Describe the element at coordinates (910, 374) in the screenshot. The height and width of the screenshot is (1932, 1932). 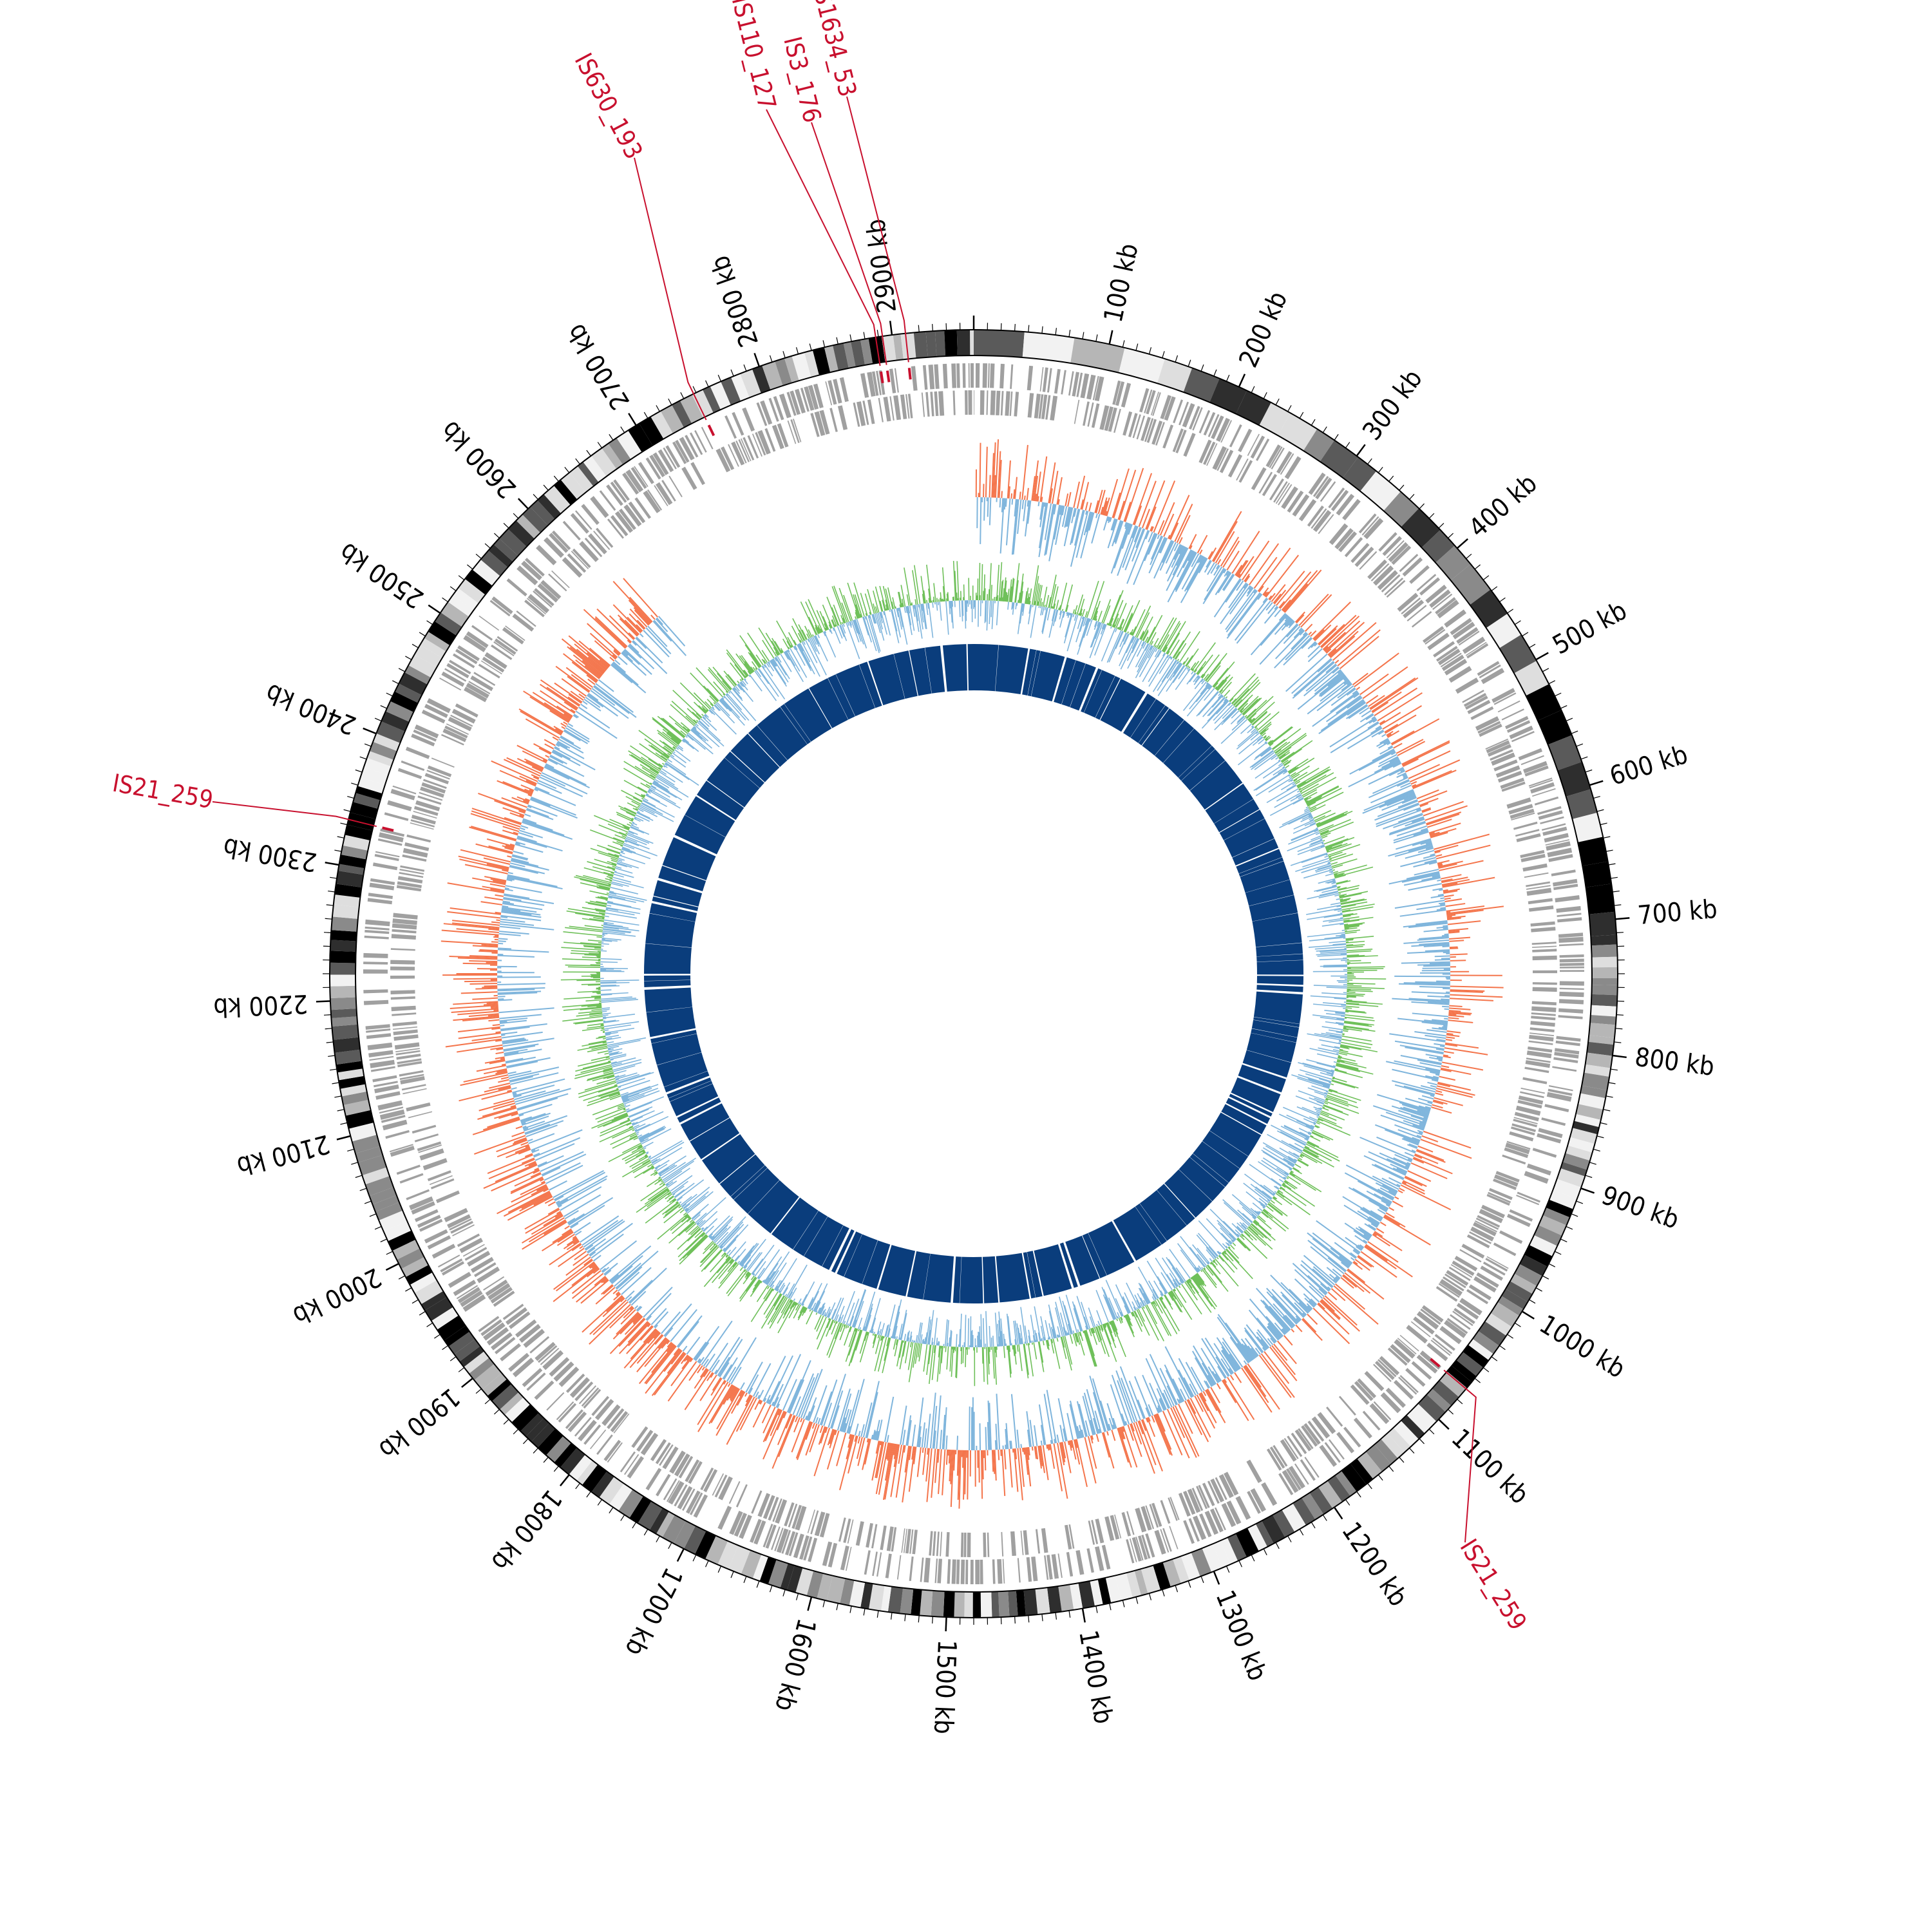
I see `is-mark` at that location.